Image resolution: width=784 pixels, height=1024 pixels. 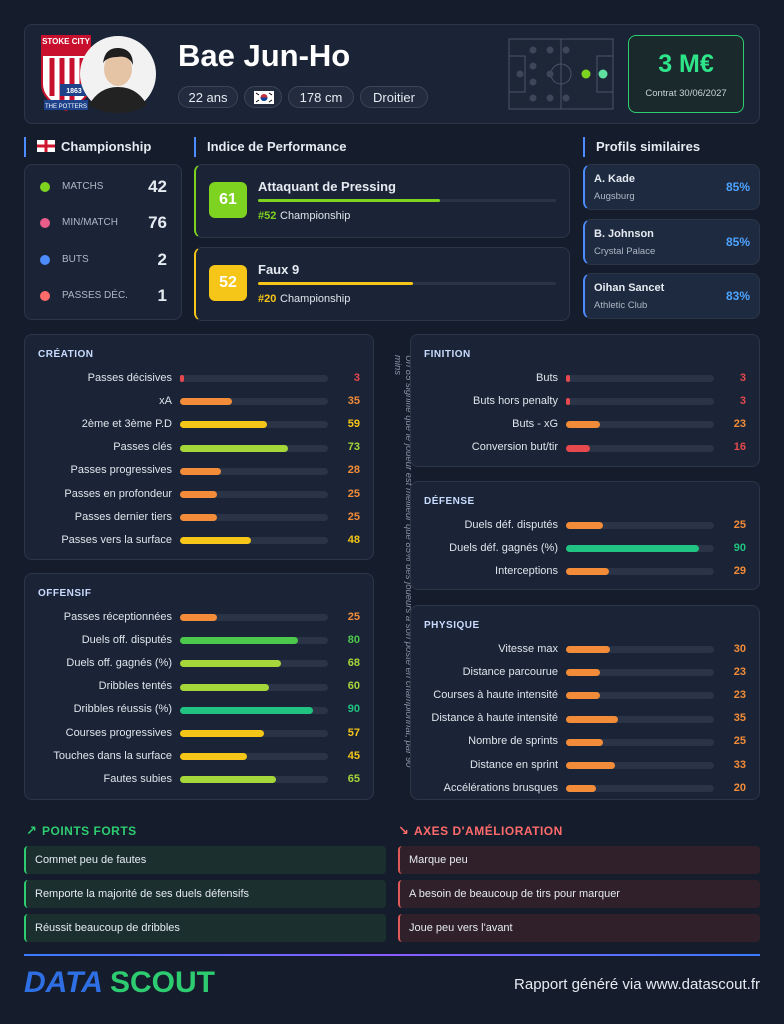 What do you see at coordinates (162, 295) in the screenshot?
I see `stat-value: 1` at bounding box center [162, 295].